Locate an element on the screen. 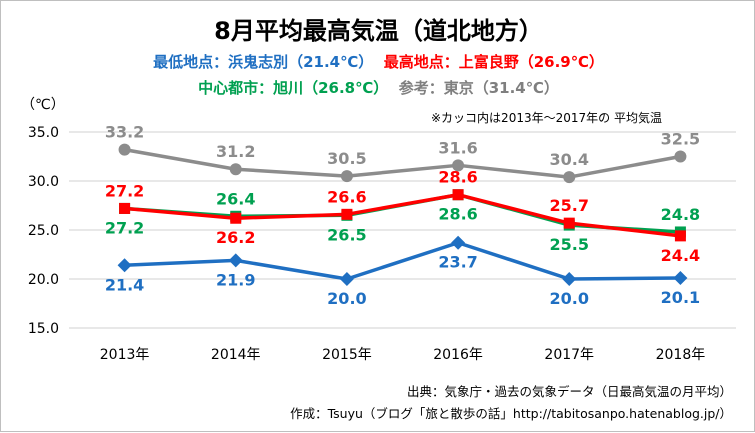 This screenshot has height=433, width=755. data-label-asahikawa: 26.4 is located at coordinates (235, 198).